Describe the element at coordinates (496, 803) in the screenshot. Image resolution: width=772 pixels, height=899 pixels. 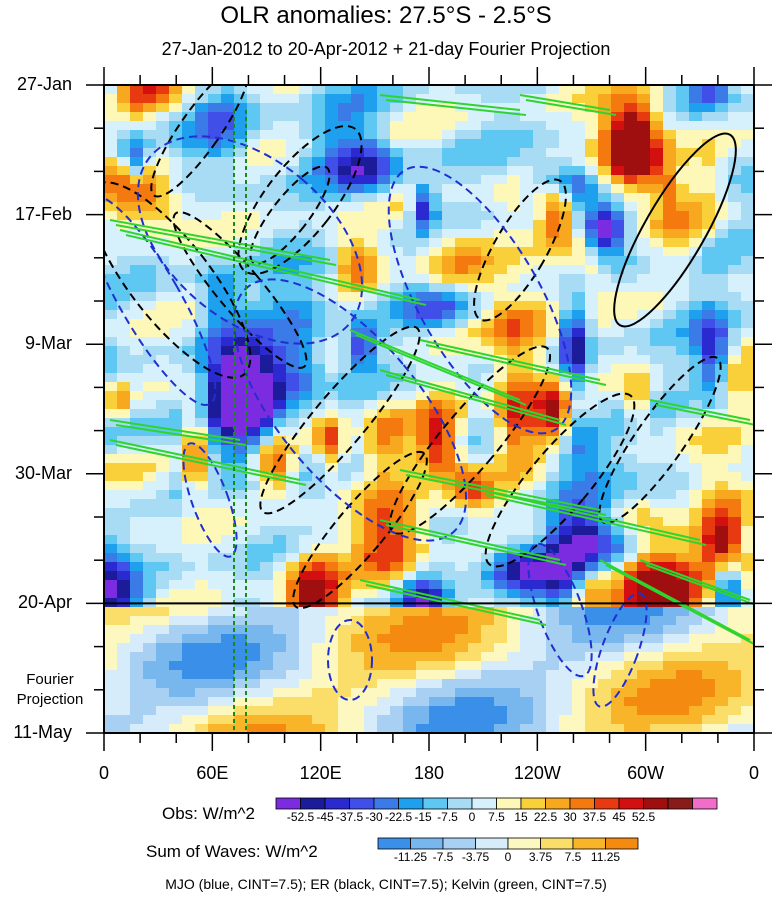
I see `obs-colorbar` at that location.